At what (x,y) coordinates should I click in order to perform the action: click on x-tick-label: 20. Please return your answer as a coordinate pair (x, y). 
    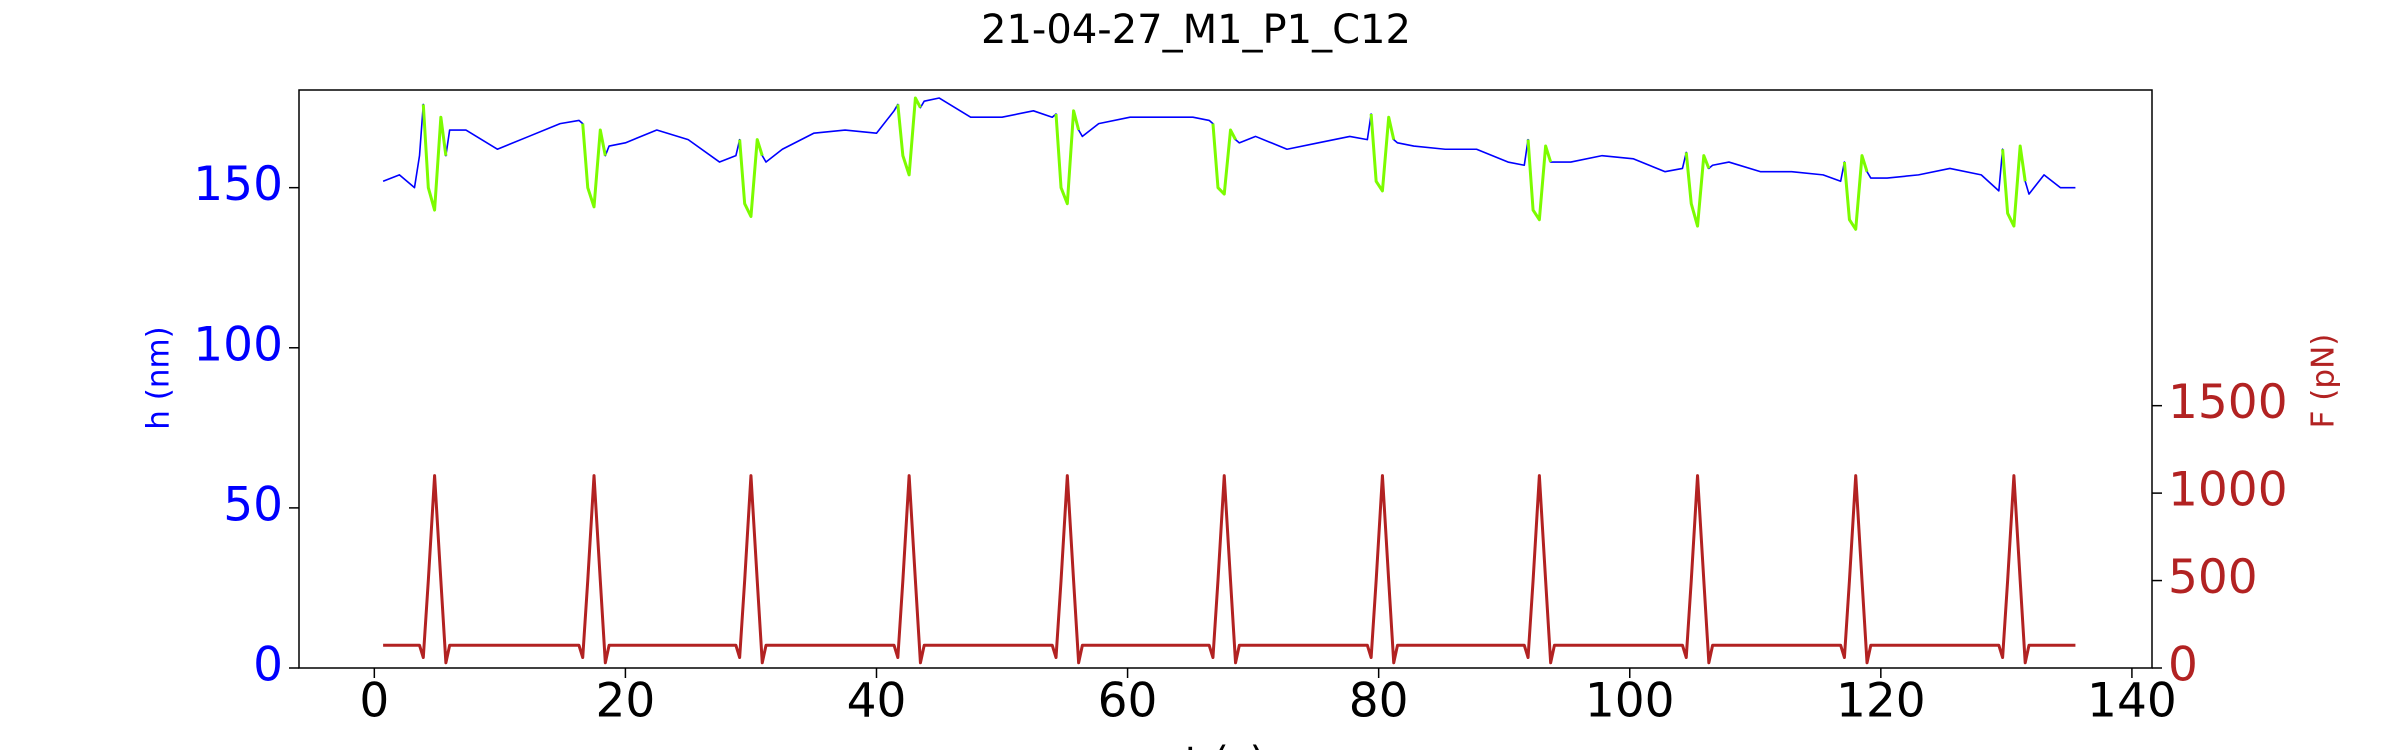
    Looking at the image, I should click on (626, 701).